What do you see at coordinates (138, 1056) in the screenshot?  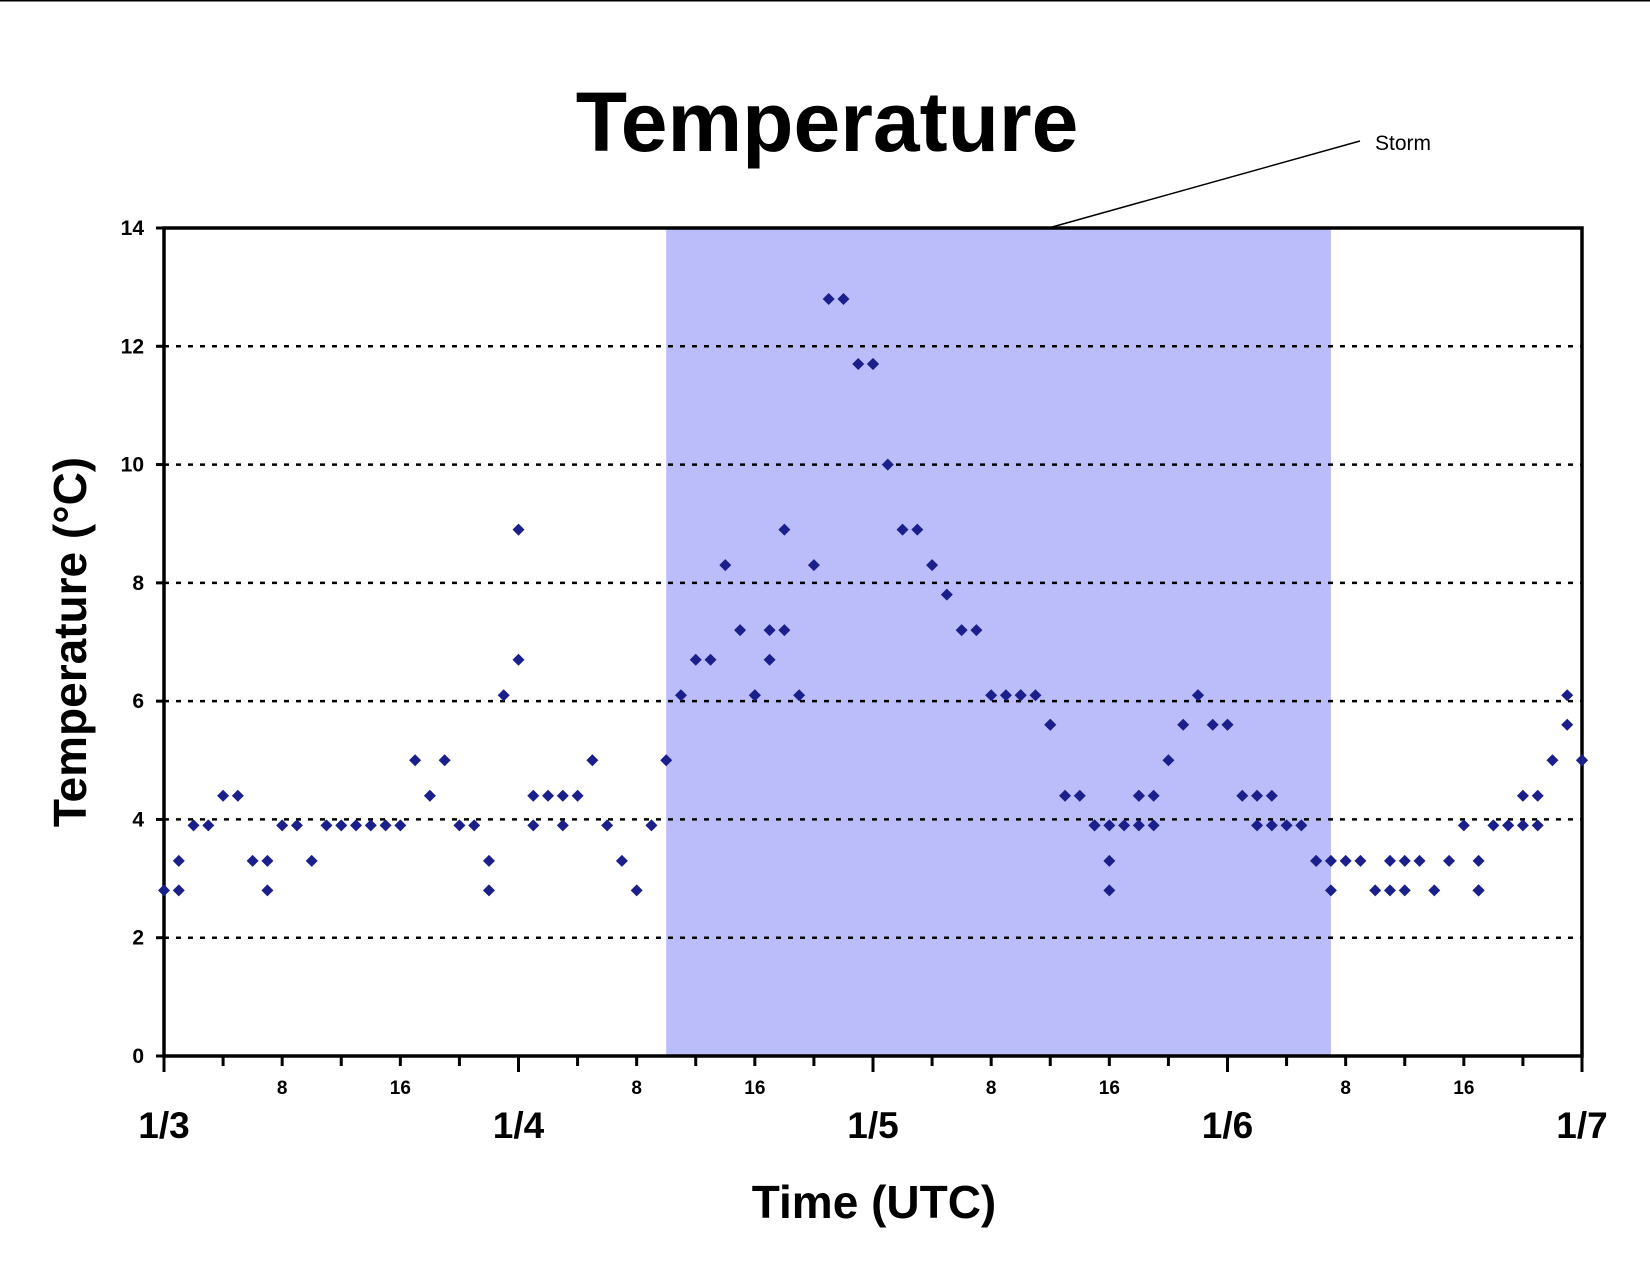 I see `y-tick-label: 0` at bounding box center [138, 1056].